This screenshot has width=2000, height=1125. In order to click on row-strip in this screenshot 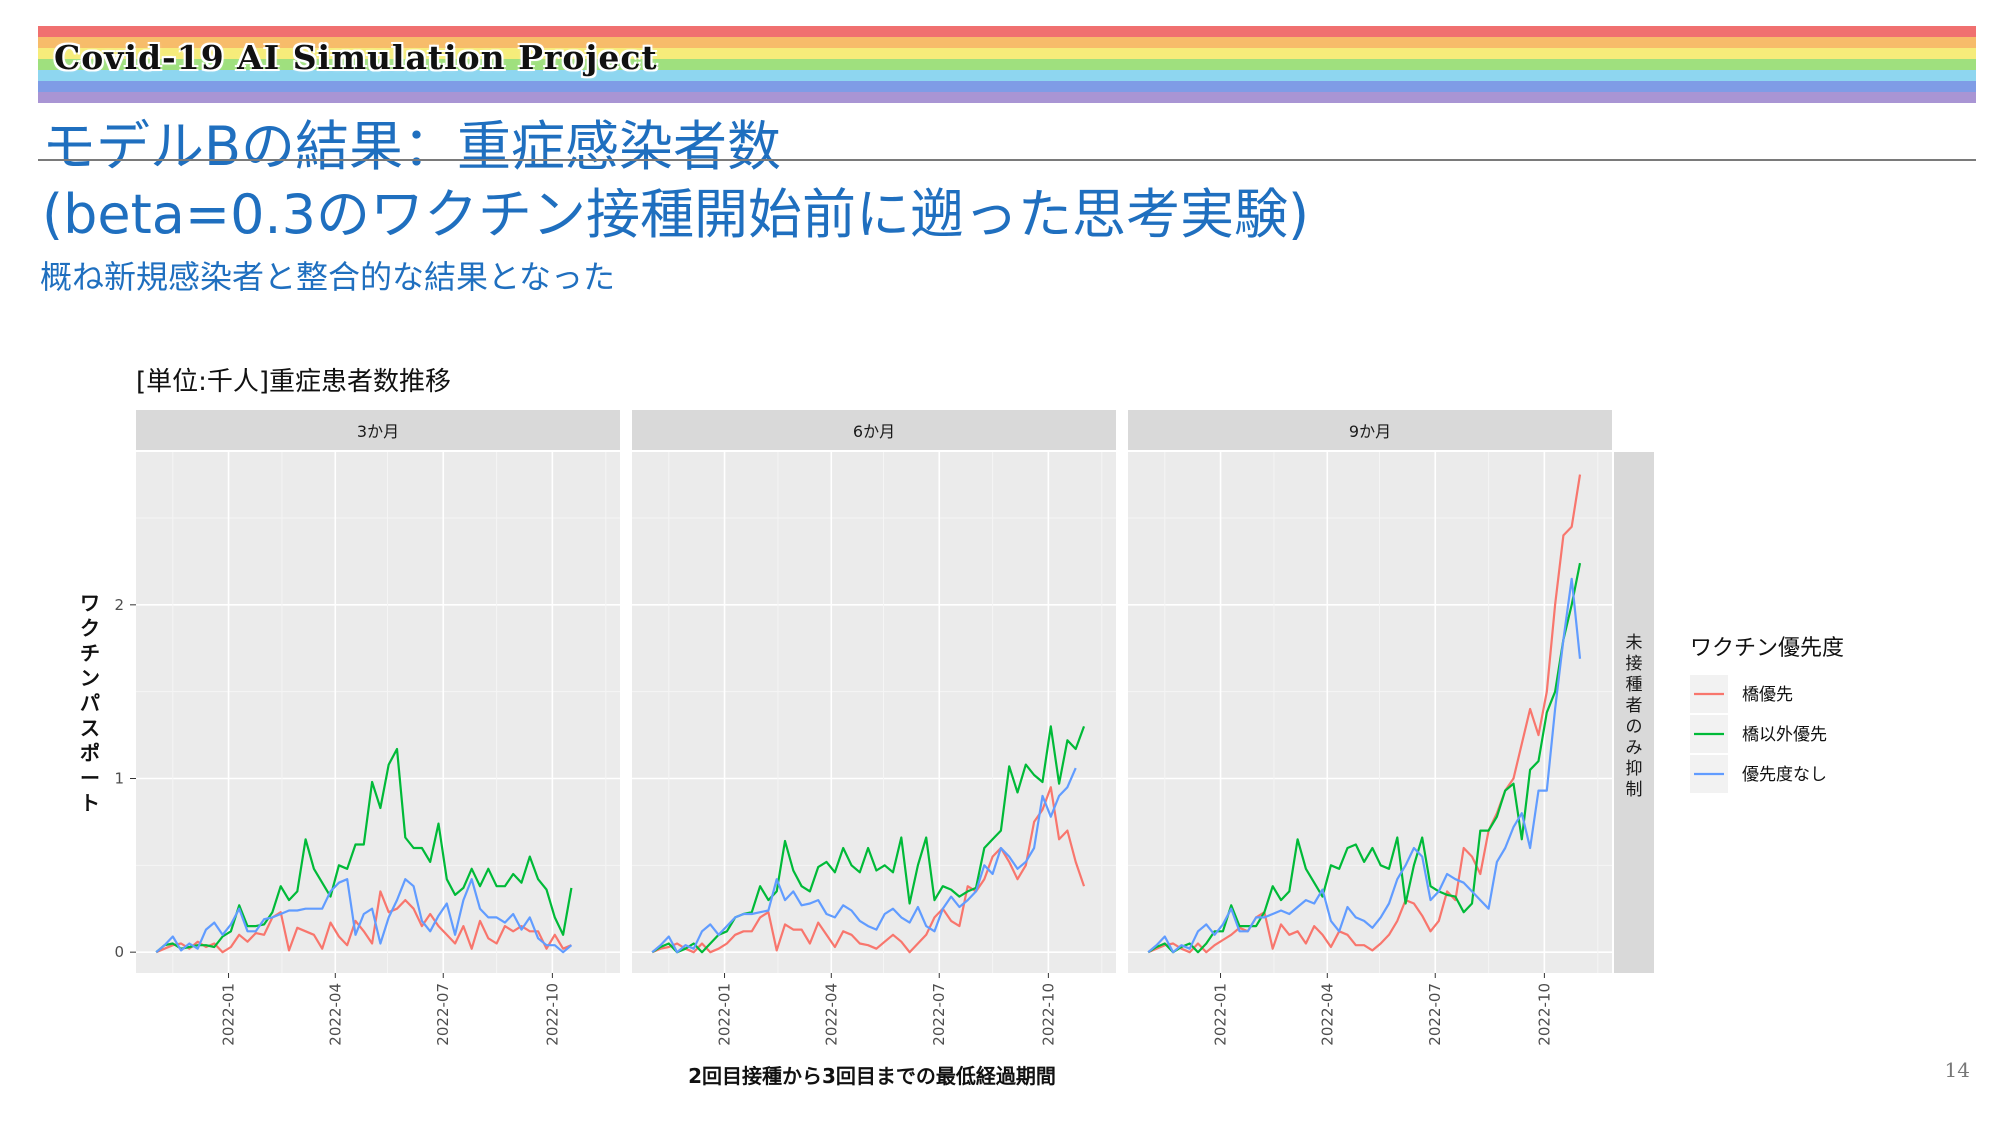, I will do `click(1634, 712)`.